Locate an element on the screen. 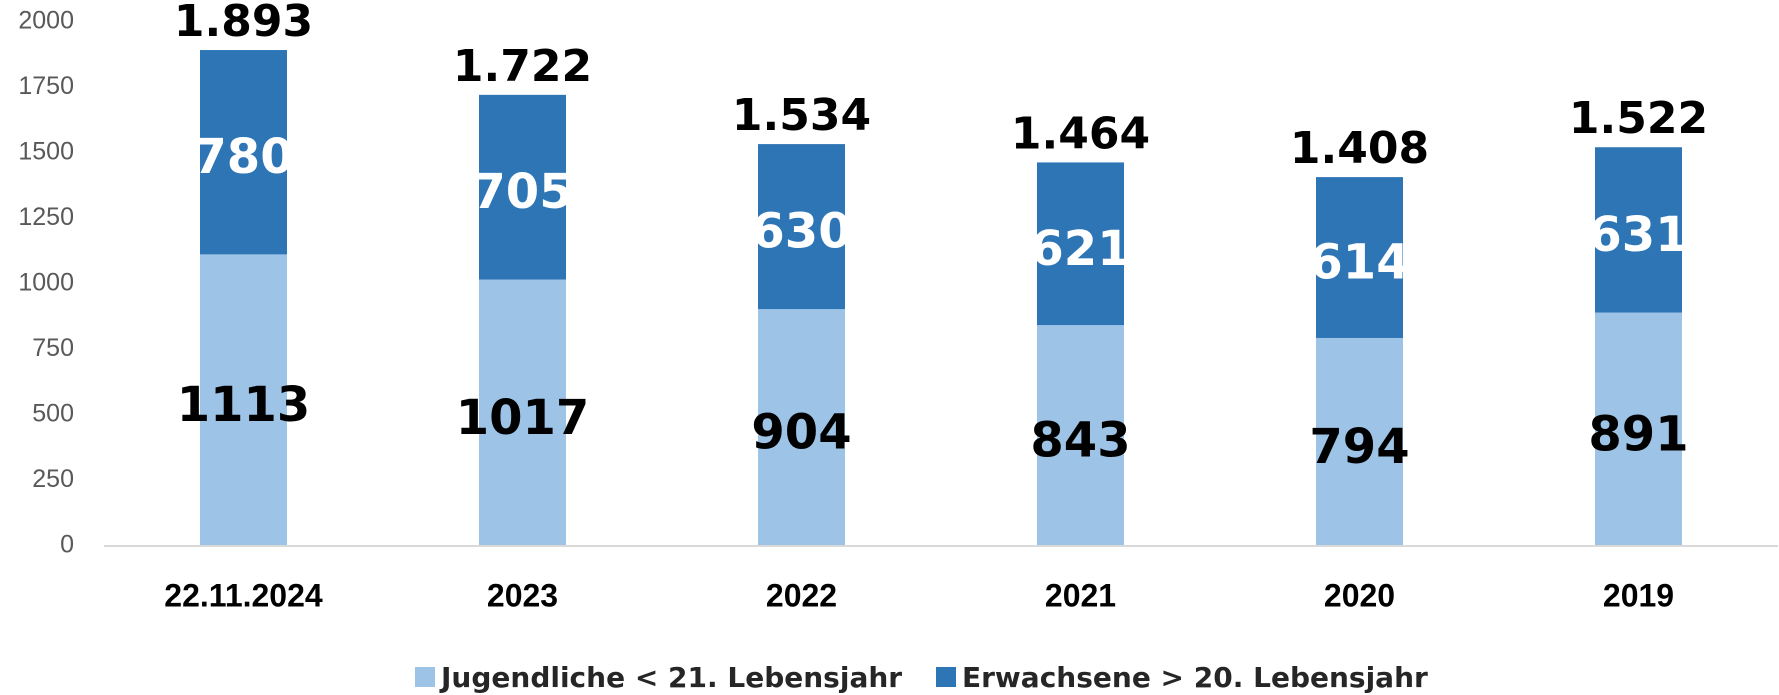 The width and height of the screenshot is (1779, 695). y-tick-label: 1500 is located at coordinates (46, 152).